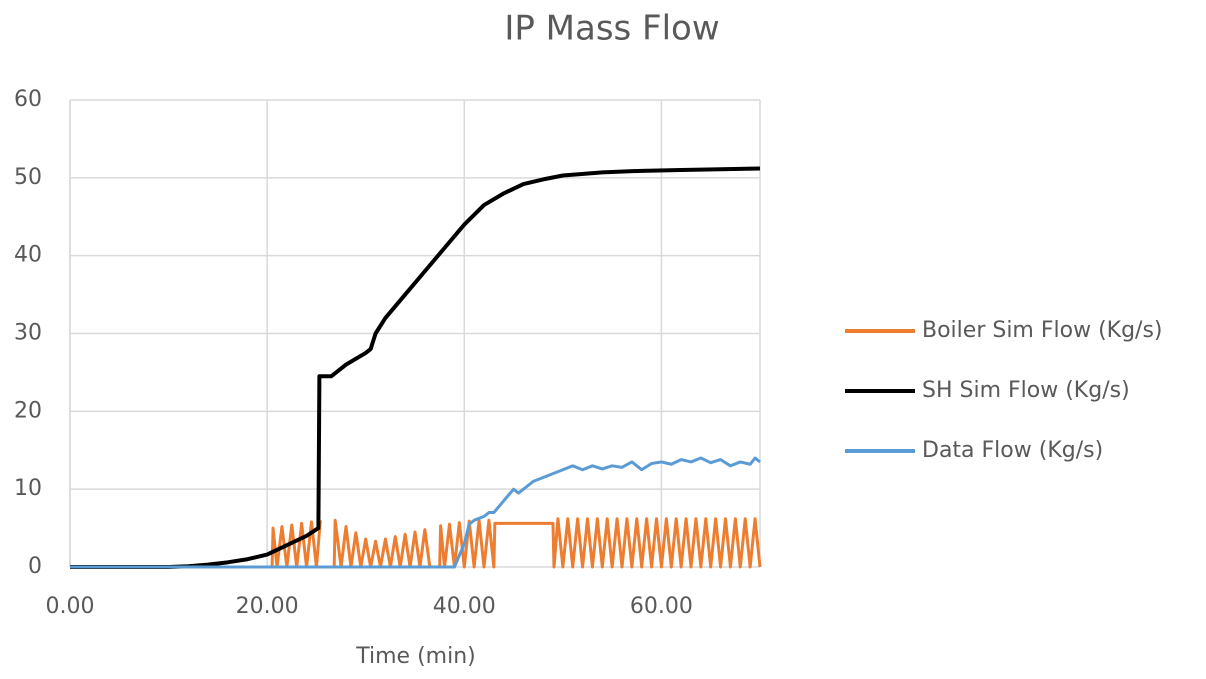  Describe the element at coordinates (611, 29) in the screenshot. I see `chart-title: IP Mass Flow` at that location.